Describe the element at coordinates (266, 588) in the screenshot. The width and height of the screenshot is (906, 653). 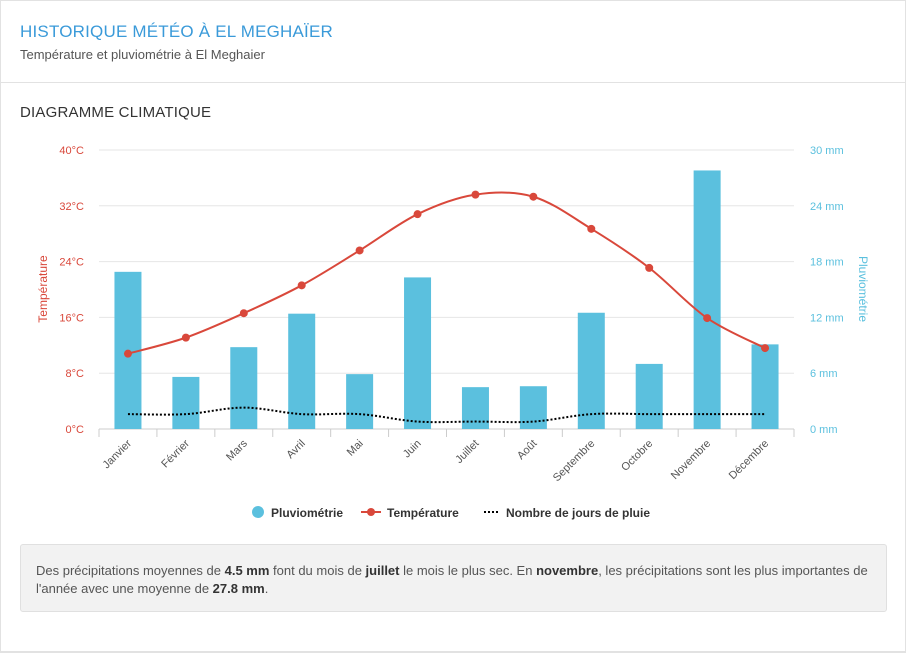
I see `summary-text-5: .` at that location.